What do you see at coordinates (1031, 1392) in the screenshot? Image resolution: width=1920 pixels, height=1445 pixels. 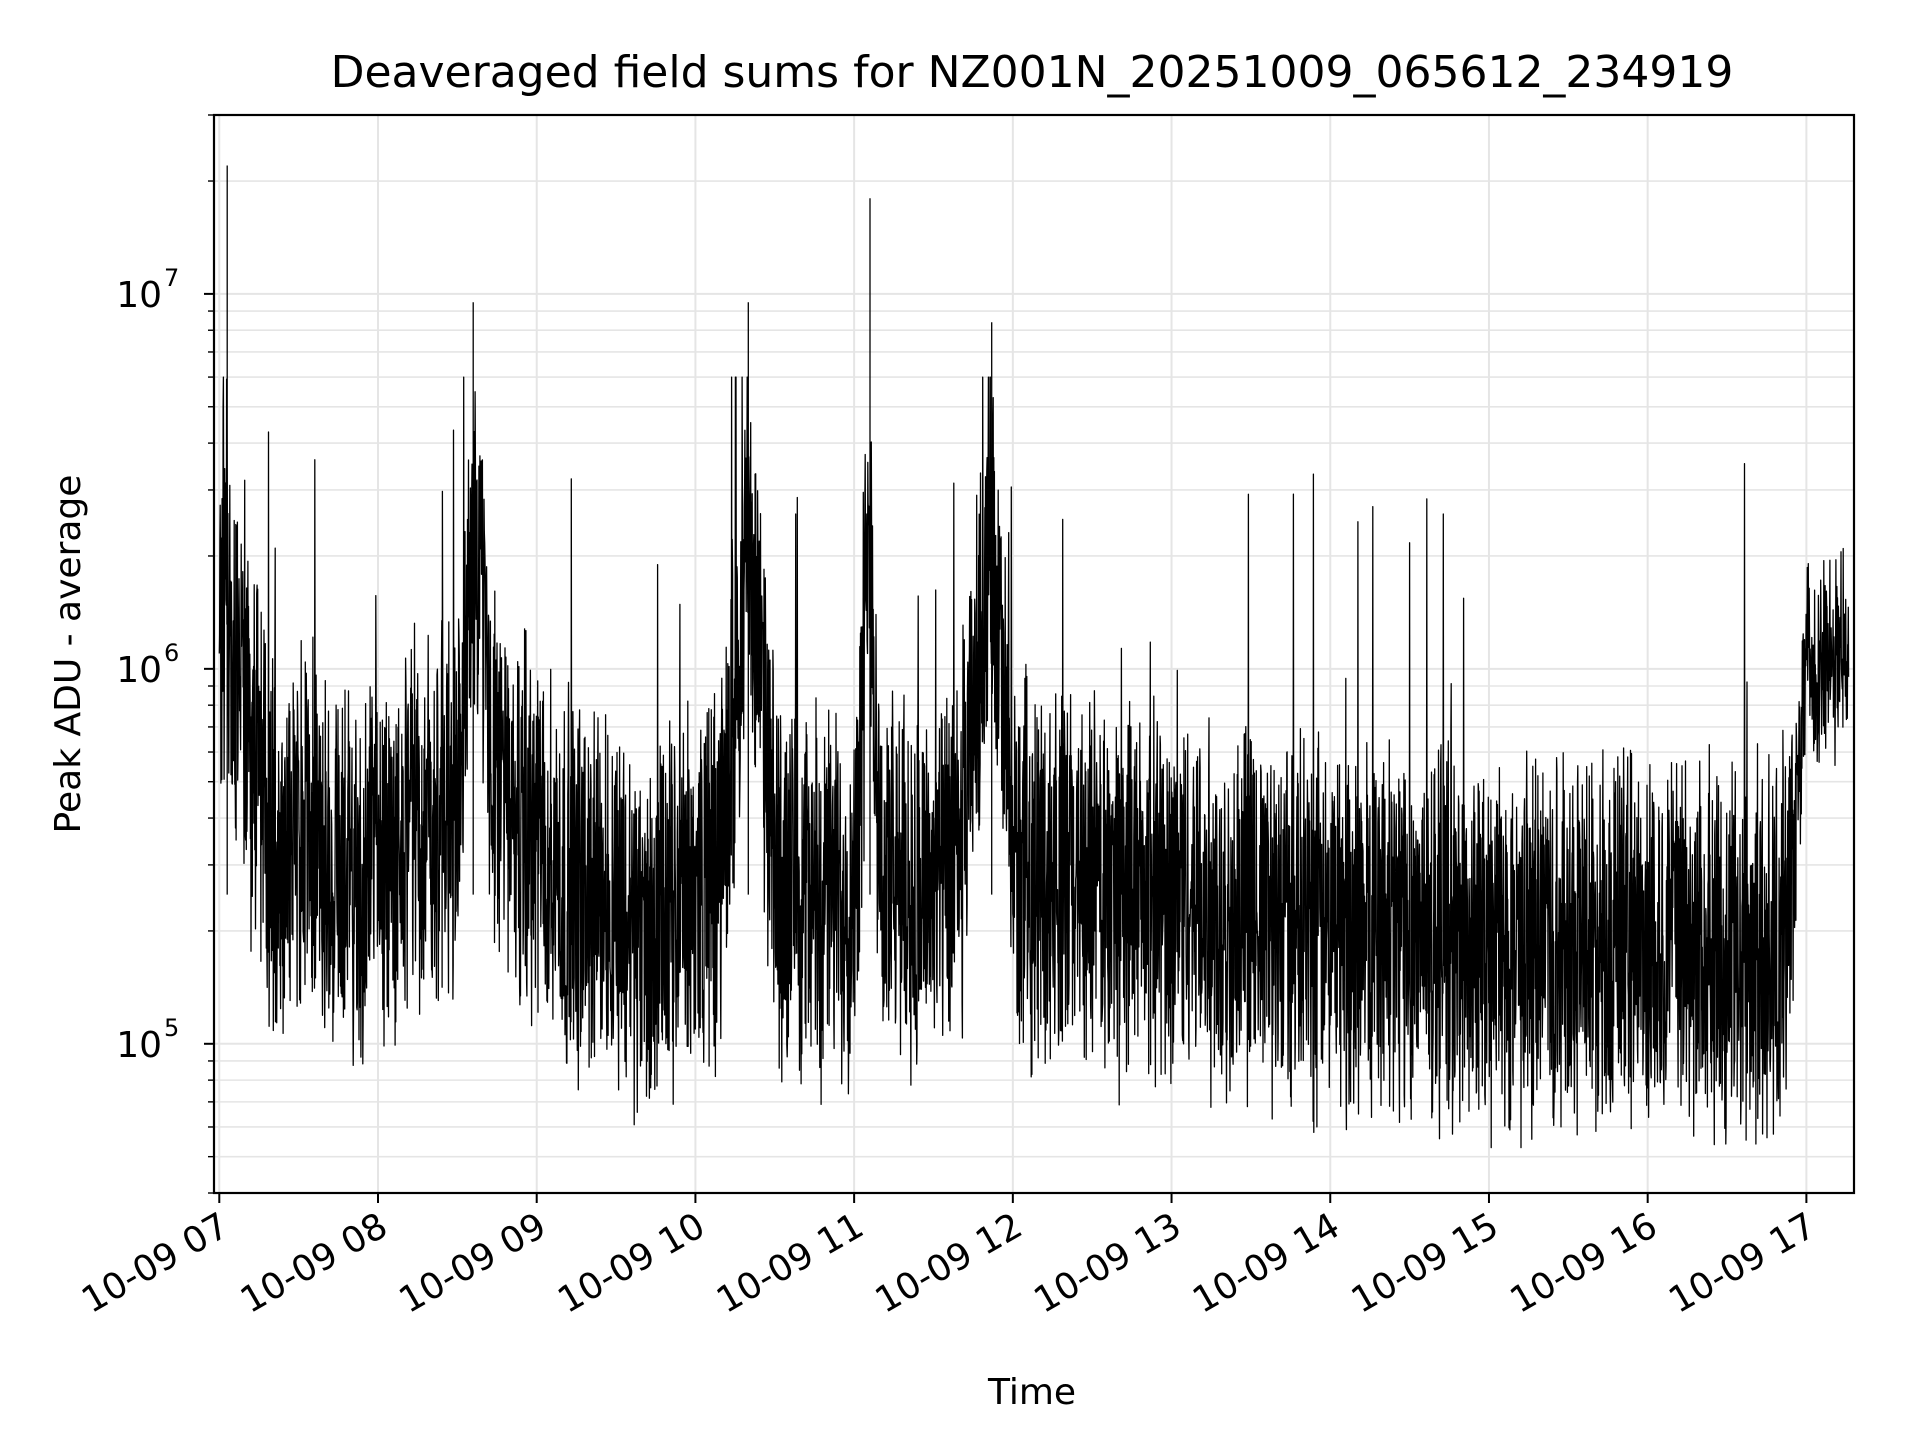 I see `x-axis-label: Time` at bounding box center [1031, 1392].